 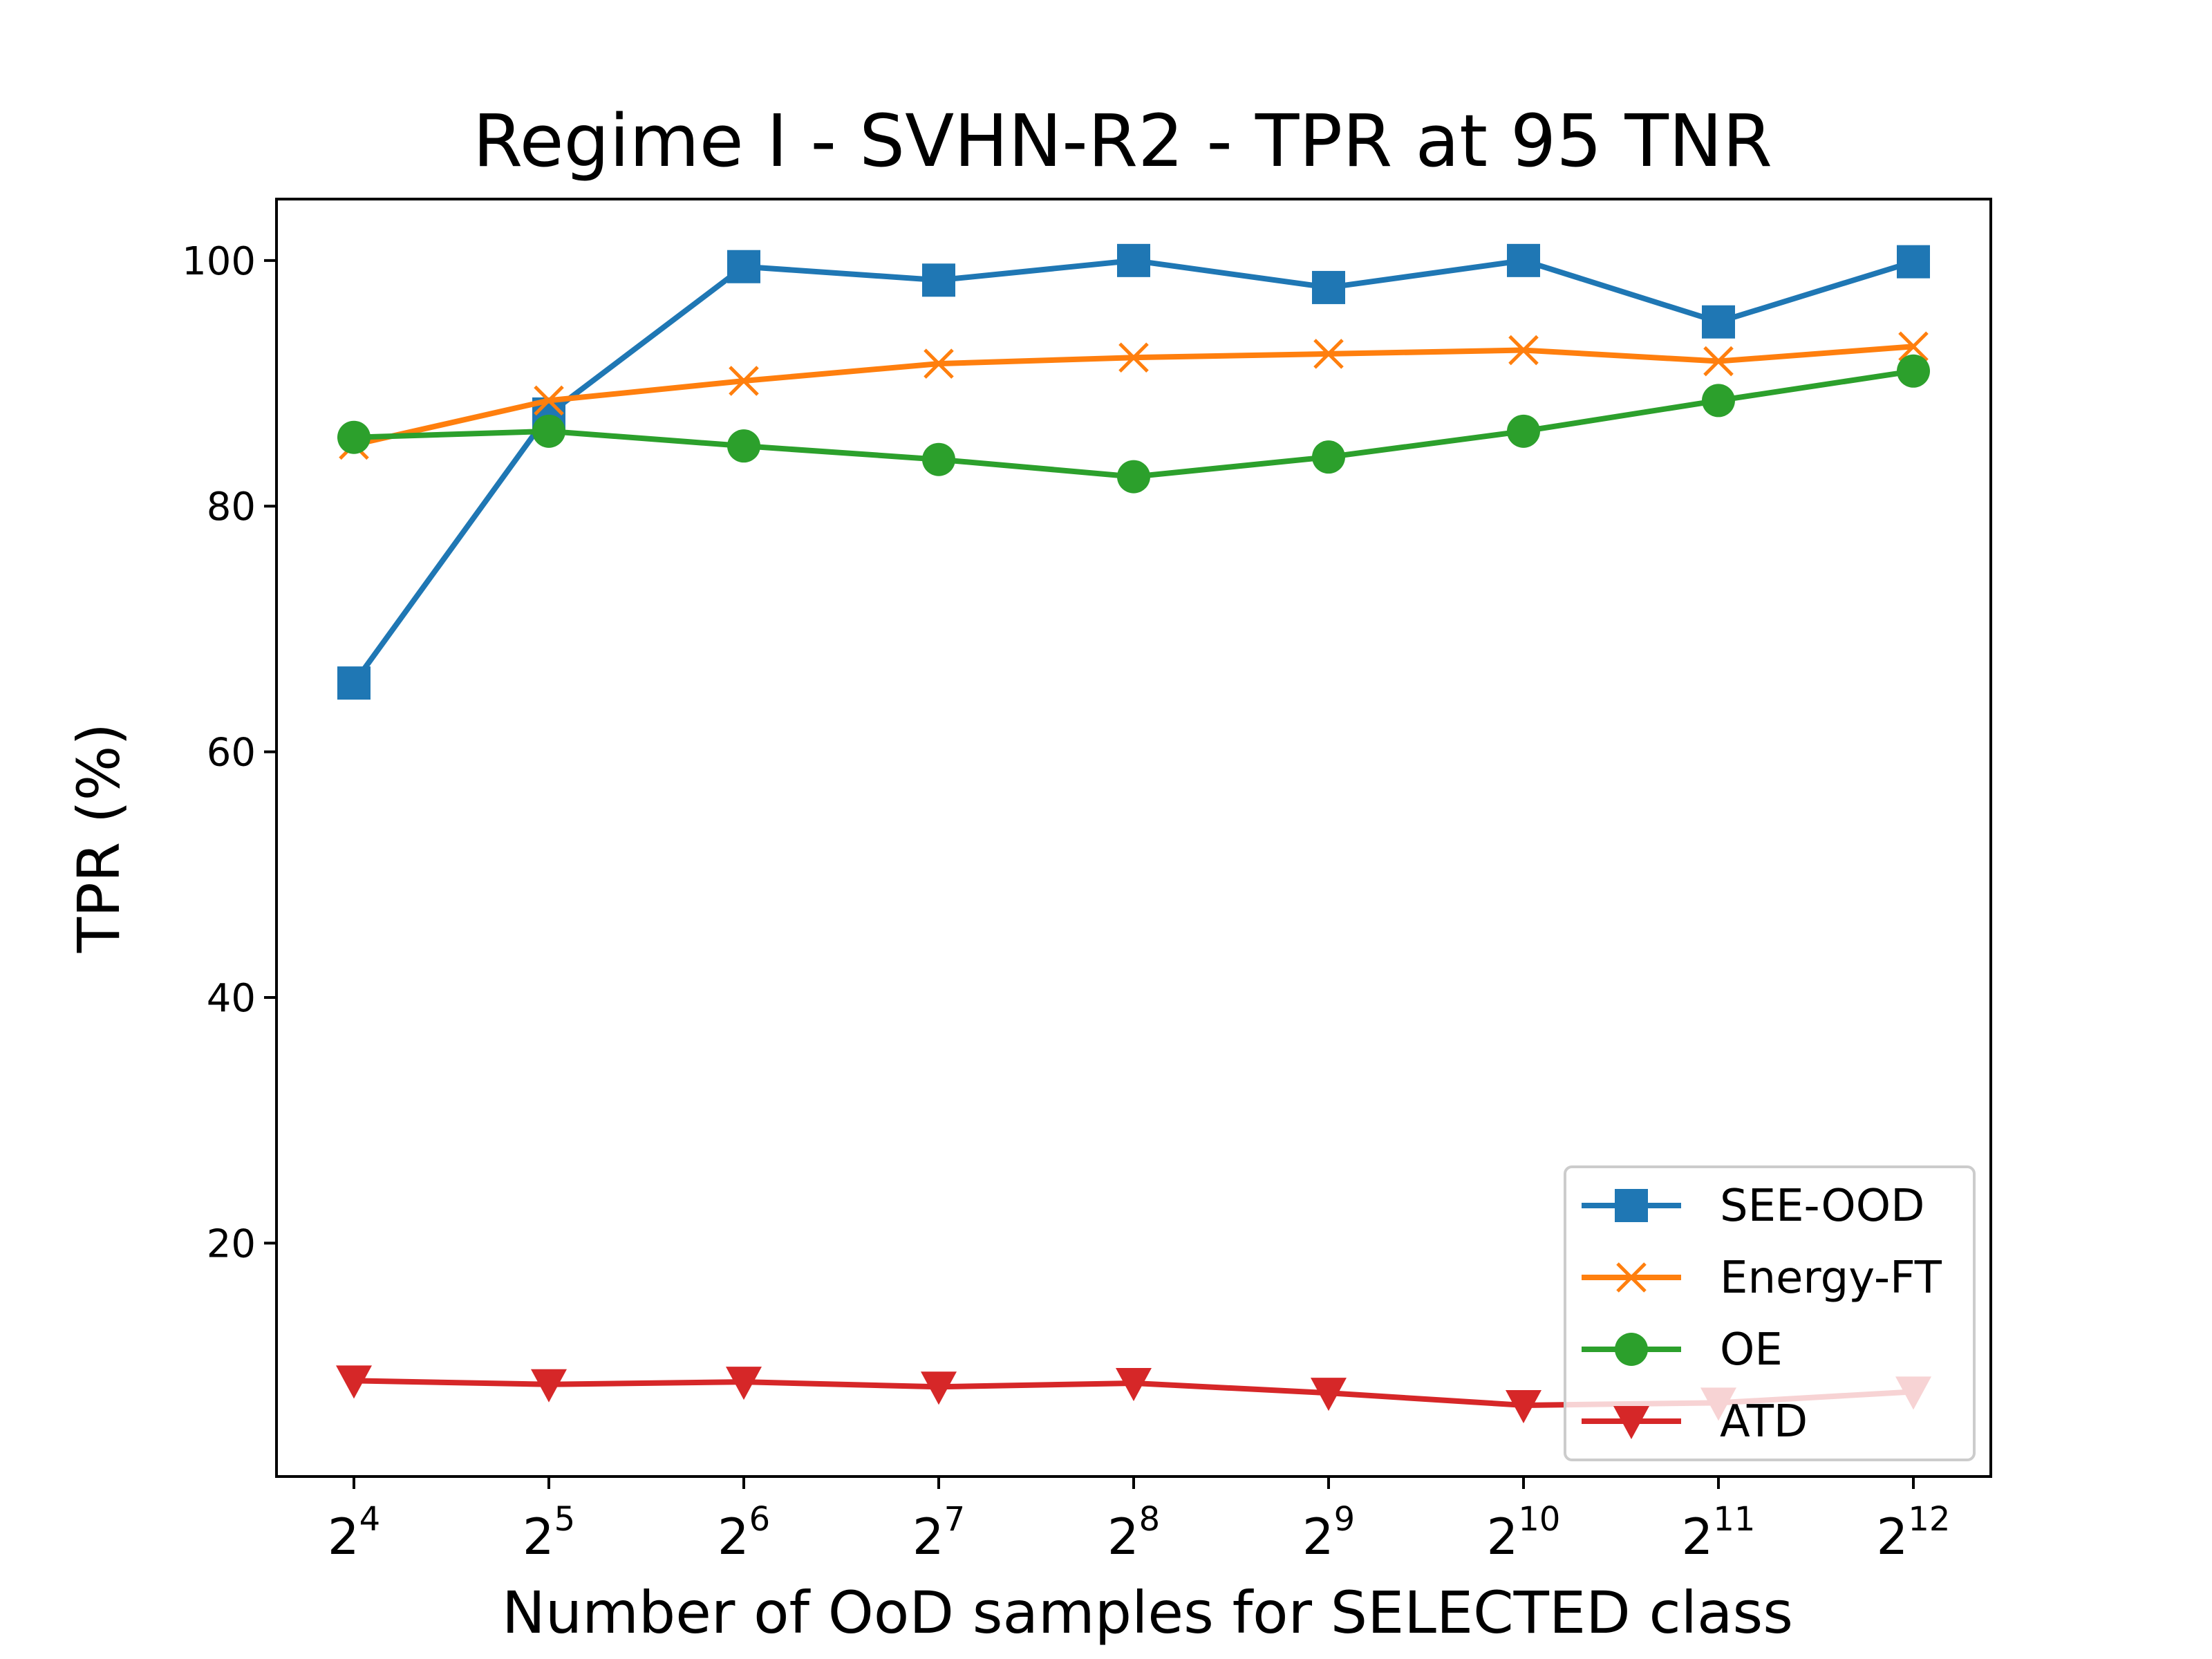 What do you see at coordinates (938, 1533) in the screenshot?
I see `x-tick-label: 27` at bounding box center [938, 1533].